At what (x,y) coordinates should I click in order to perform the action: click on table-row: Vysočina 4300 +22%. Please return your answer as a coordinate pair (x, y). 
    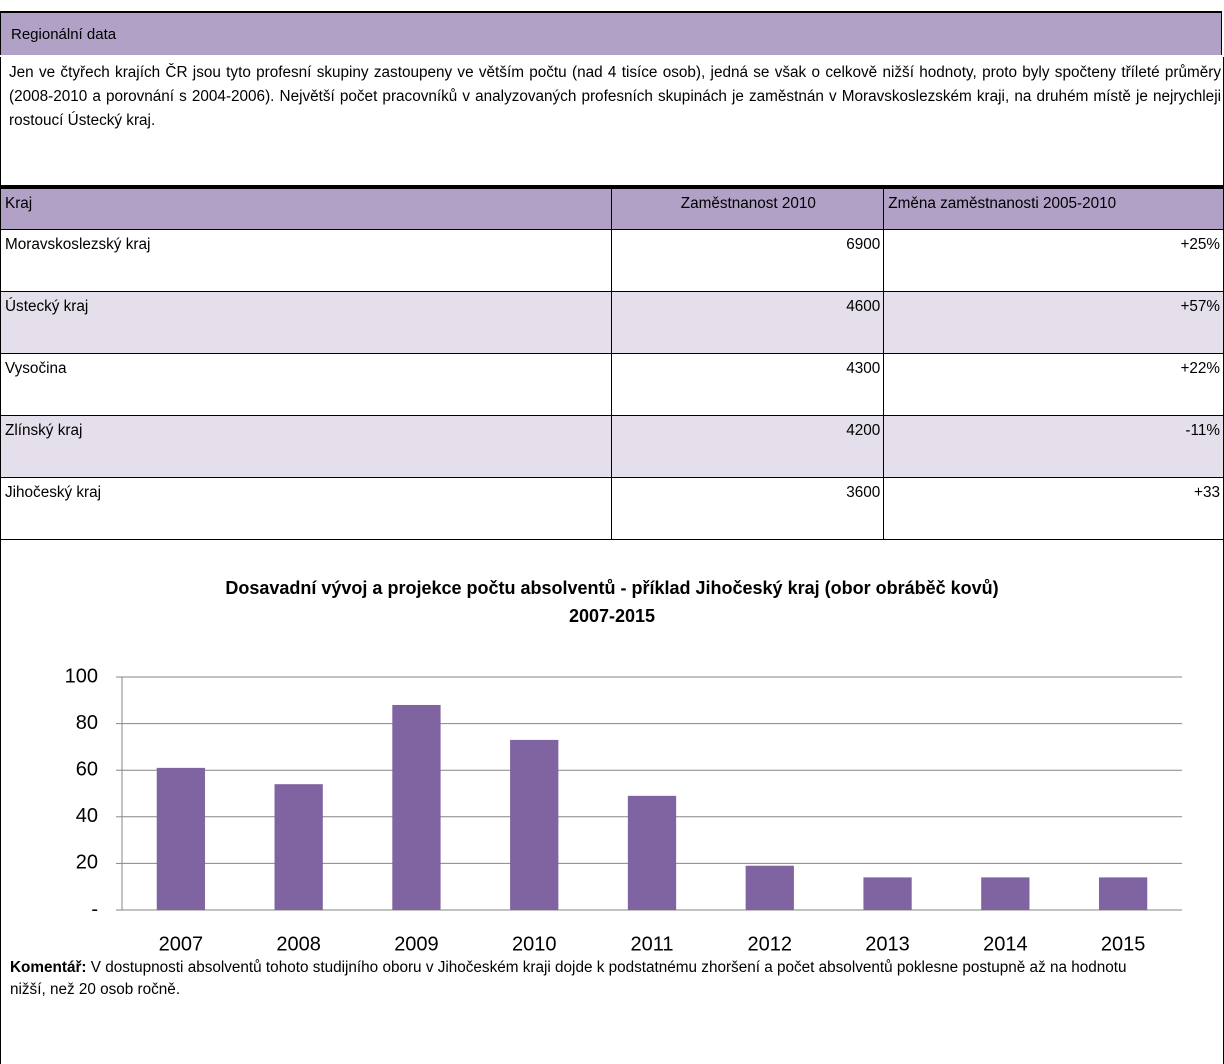
    Looking at the image, I should click on (612, 384).